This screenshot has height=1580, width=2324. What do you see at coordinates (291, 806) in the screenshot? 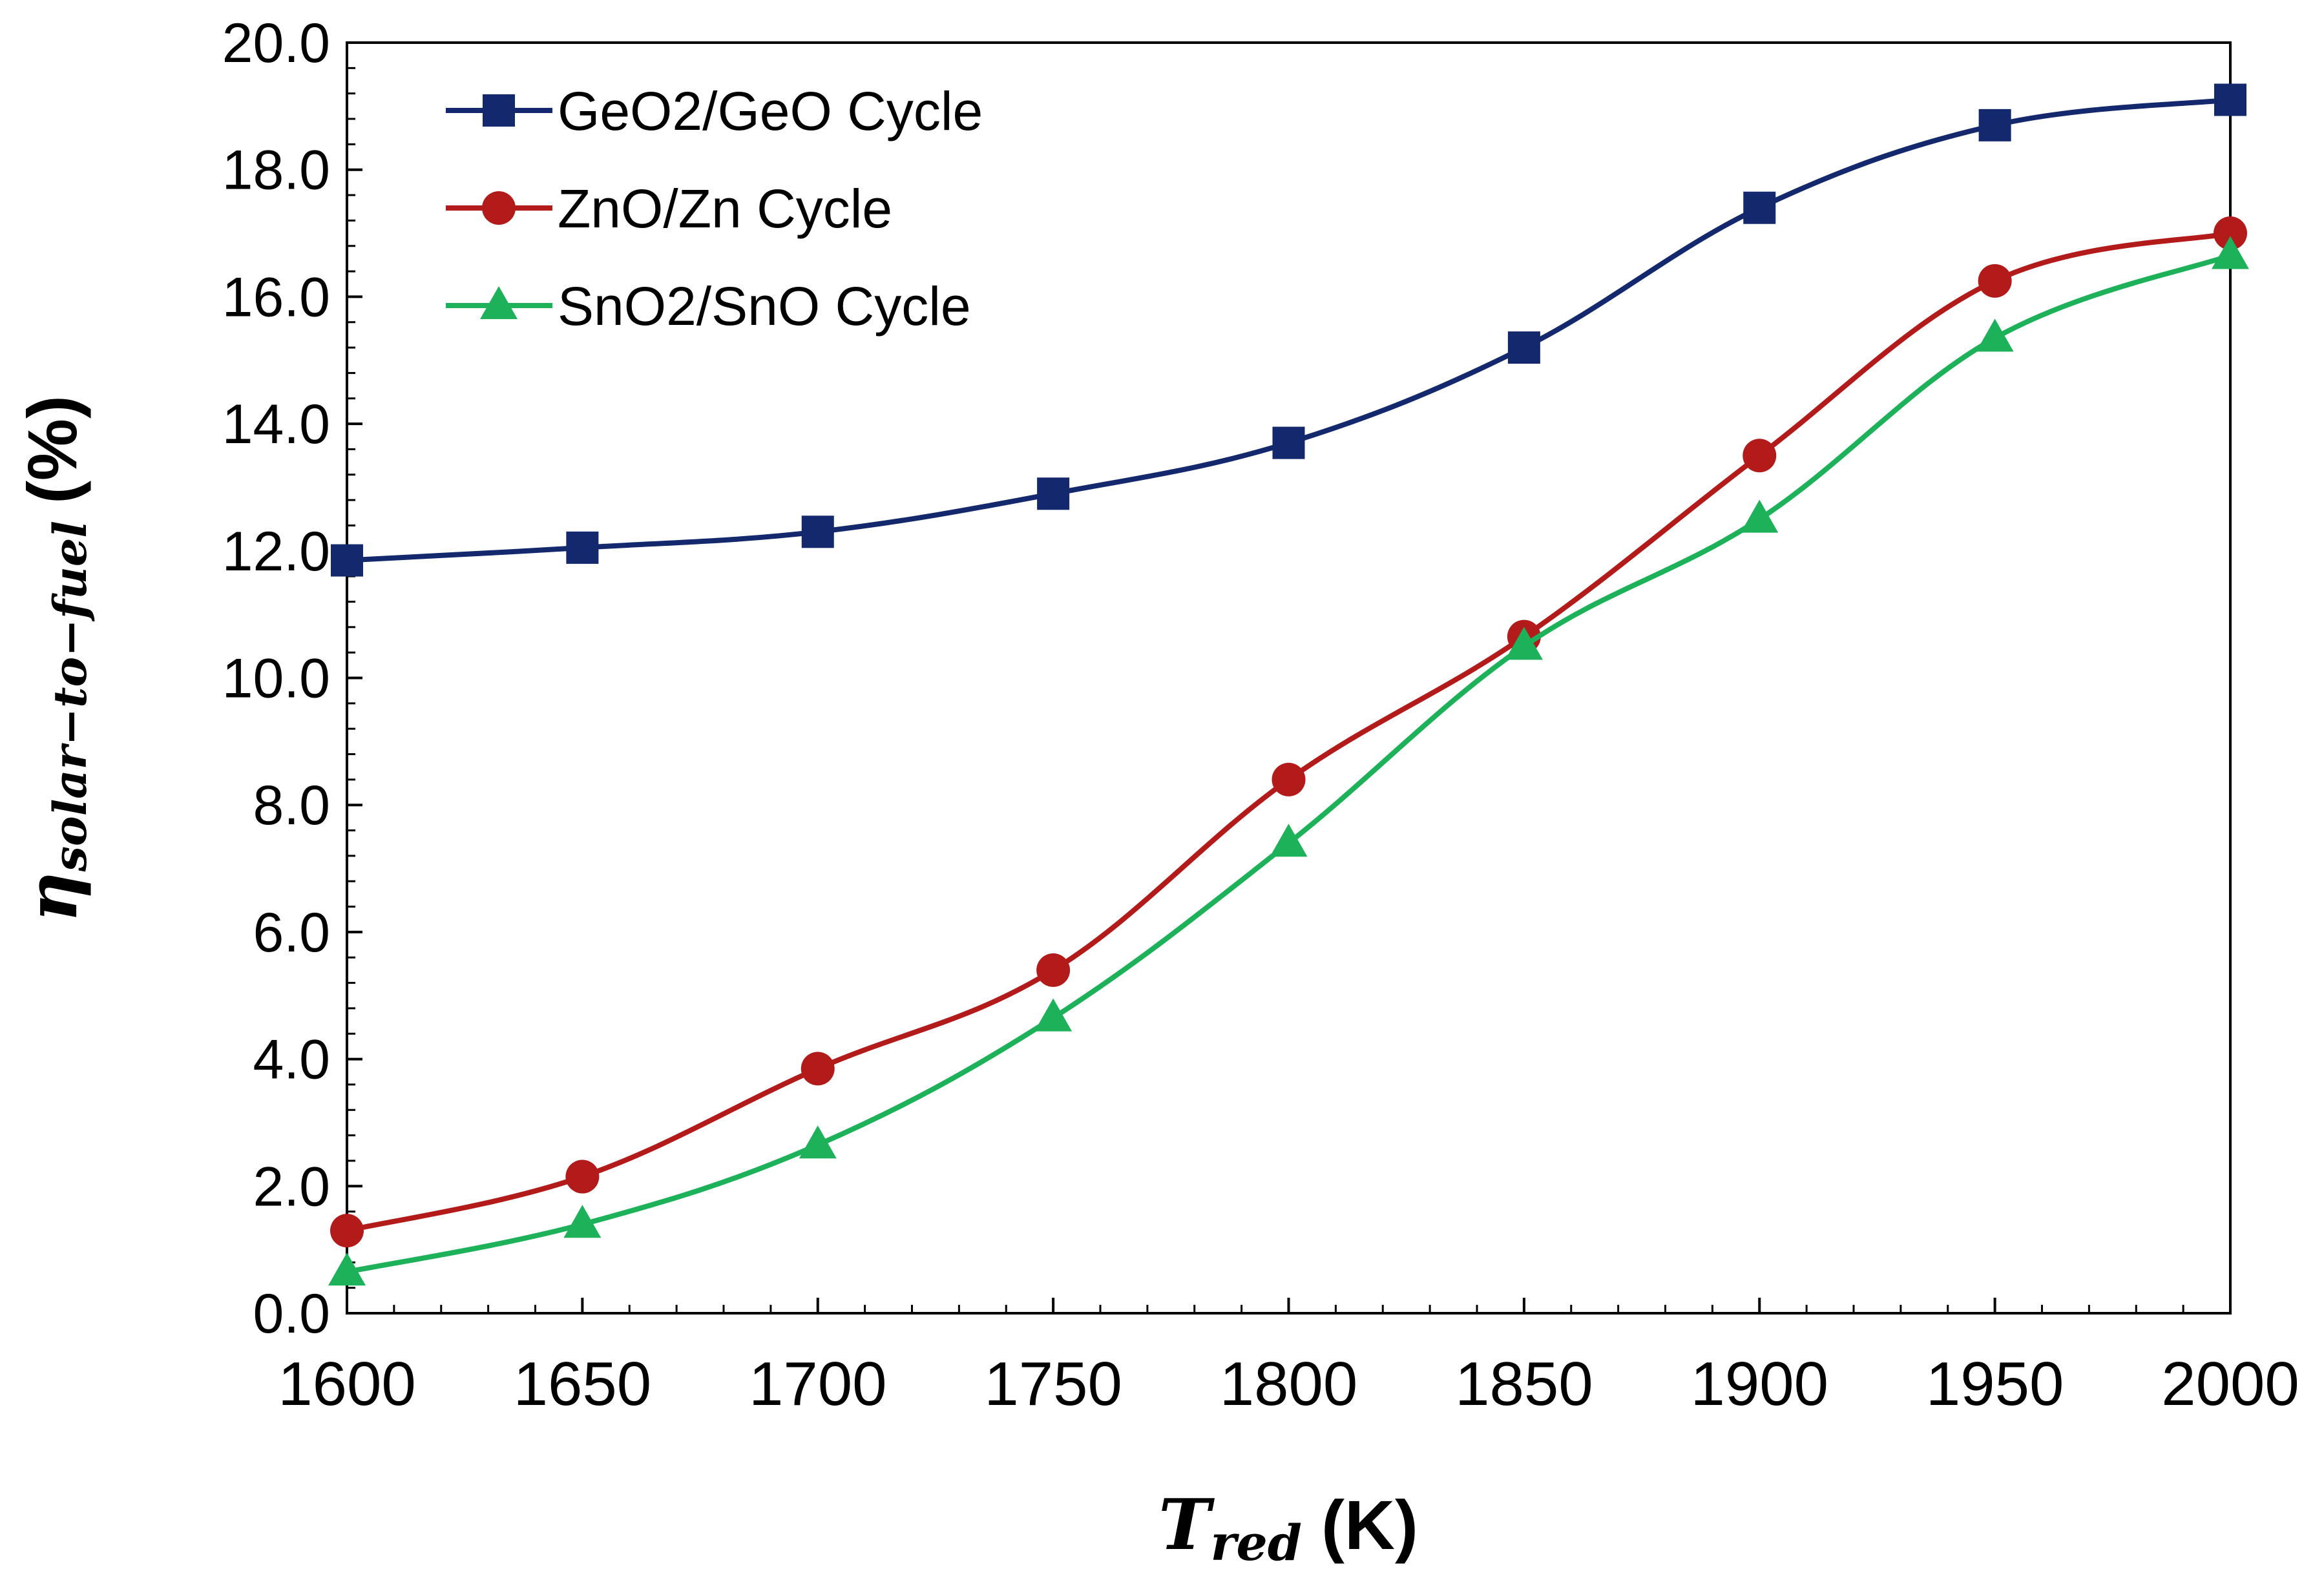
I see `y-tick-label: 8.0` at bounding box center [291, 806].